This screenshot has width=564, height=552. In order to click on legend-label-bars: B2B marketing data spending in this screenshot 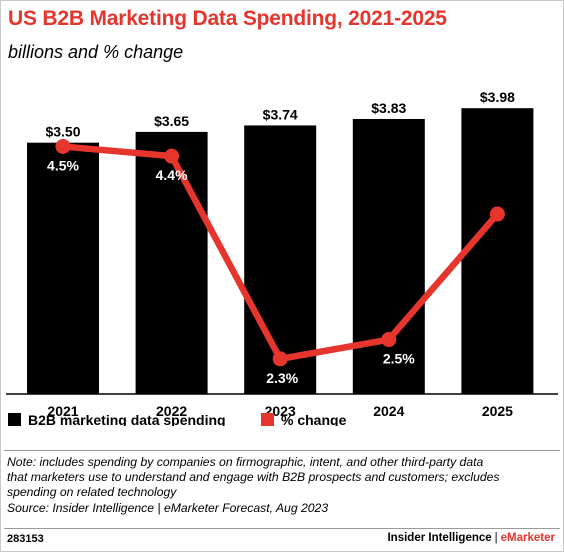, I will do `click(127, 419)`.